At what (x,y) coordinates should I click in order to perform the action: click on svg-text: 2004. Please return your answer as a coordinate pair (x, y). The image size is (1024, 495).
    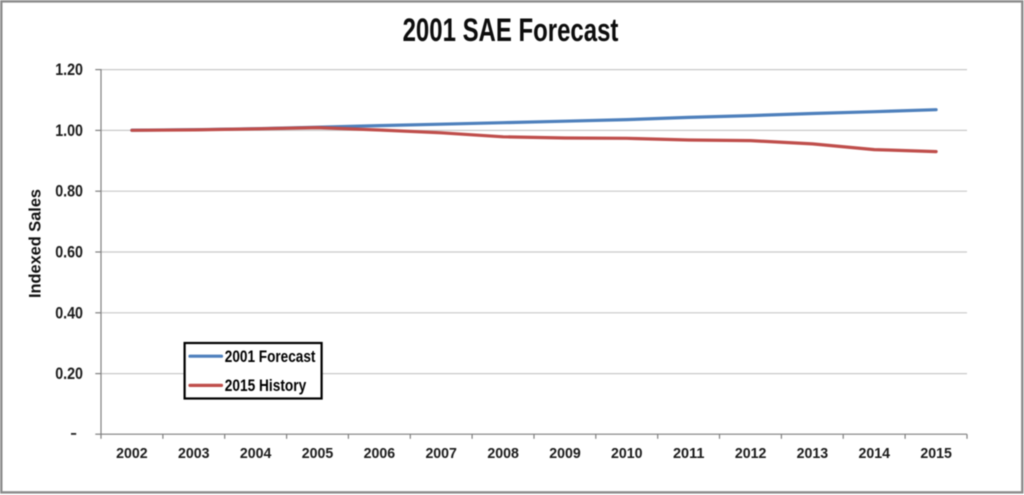
    Looking at the image, I should click on (256, 453).